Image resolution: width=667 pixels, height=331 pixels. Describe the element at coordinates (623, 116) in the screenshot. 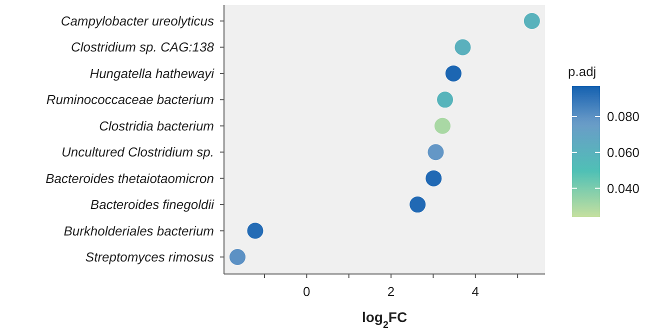

I see `color-bar-label: 0.080` at that location.